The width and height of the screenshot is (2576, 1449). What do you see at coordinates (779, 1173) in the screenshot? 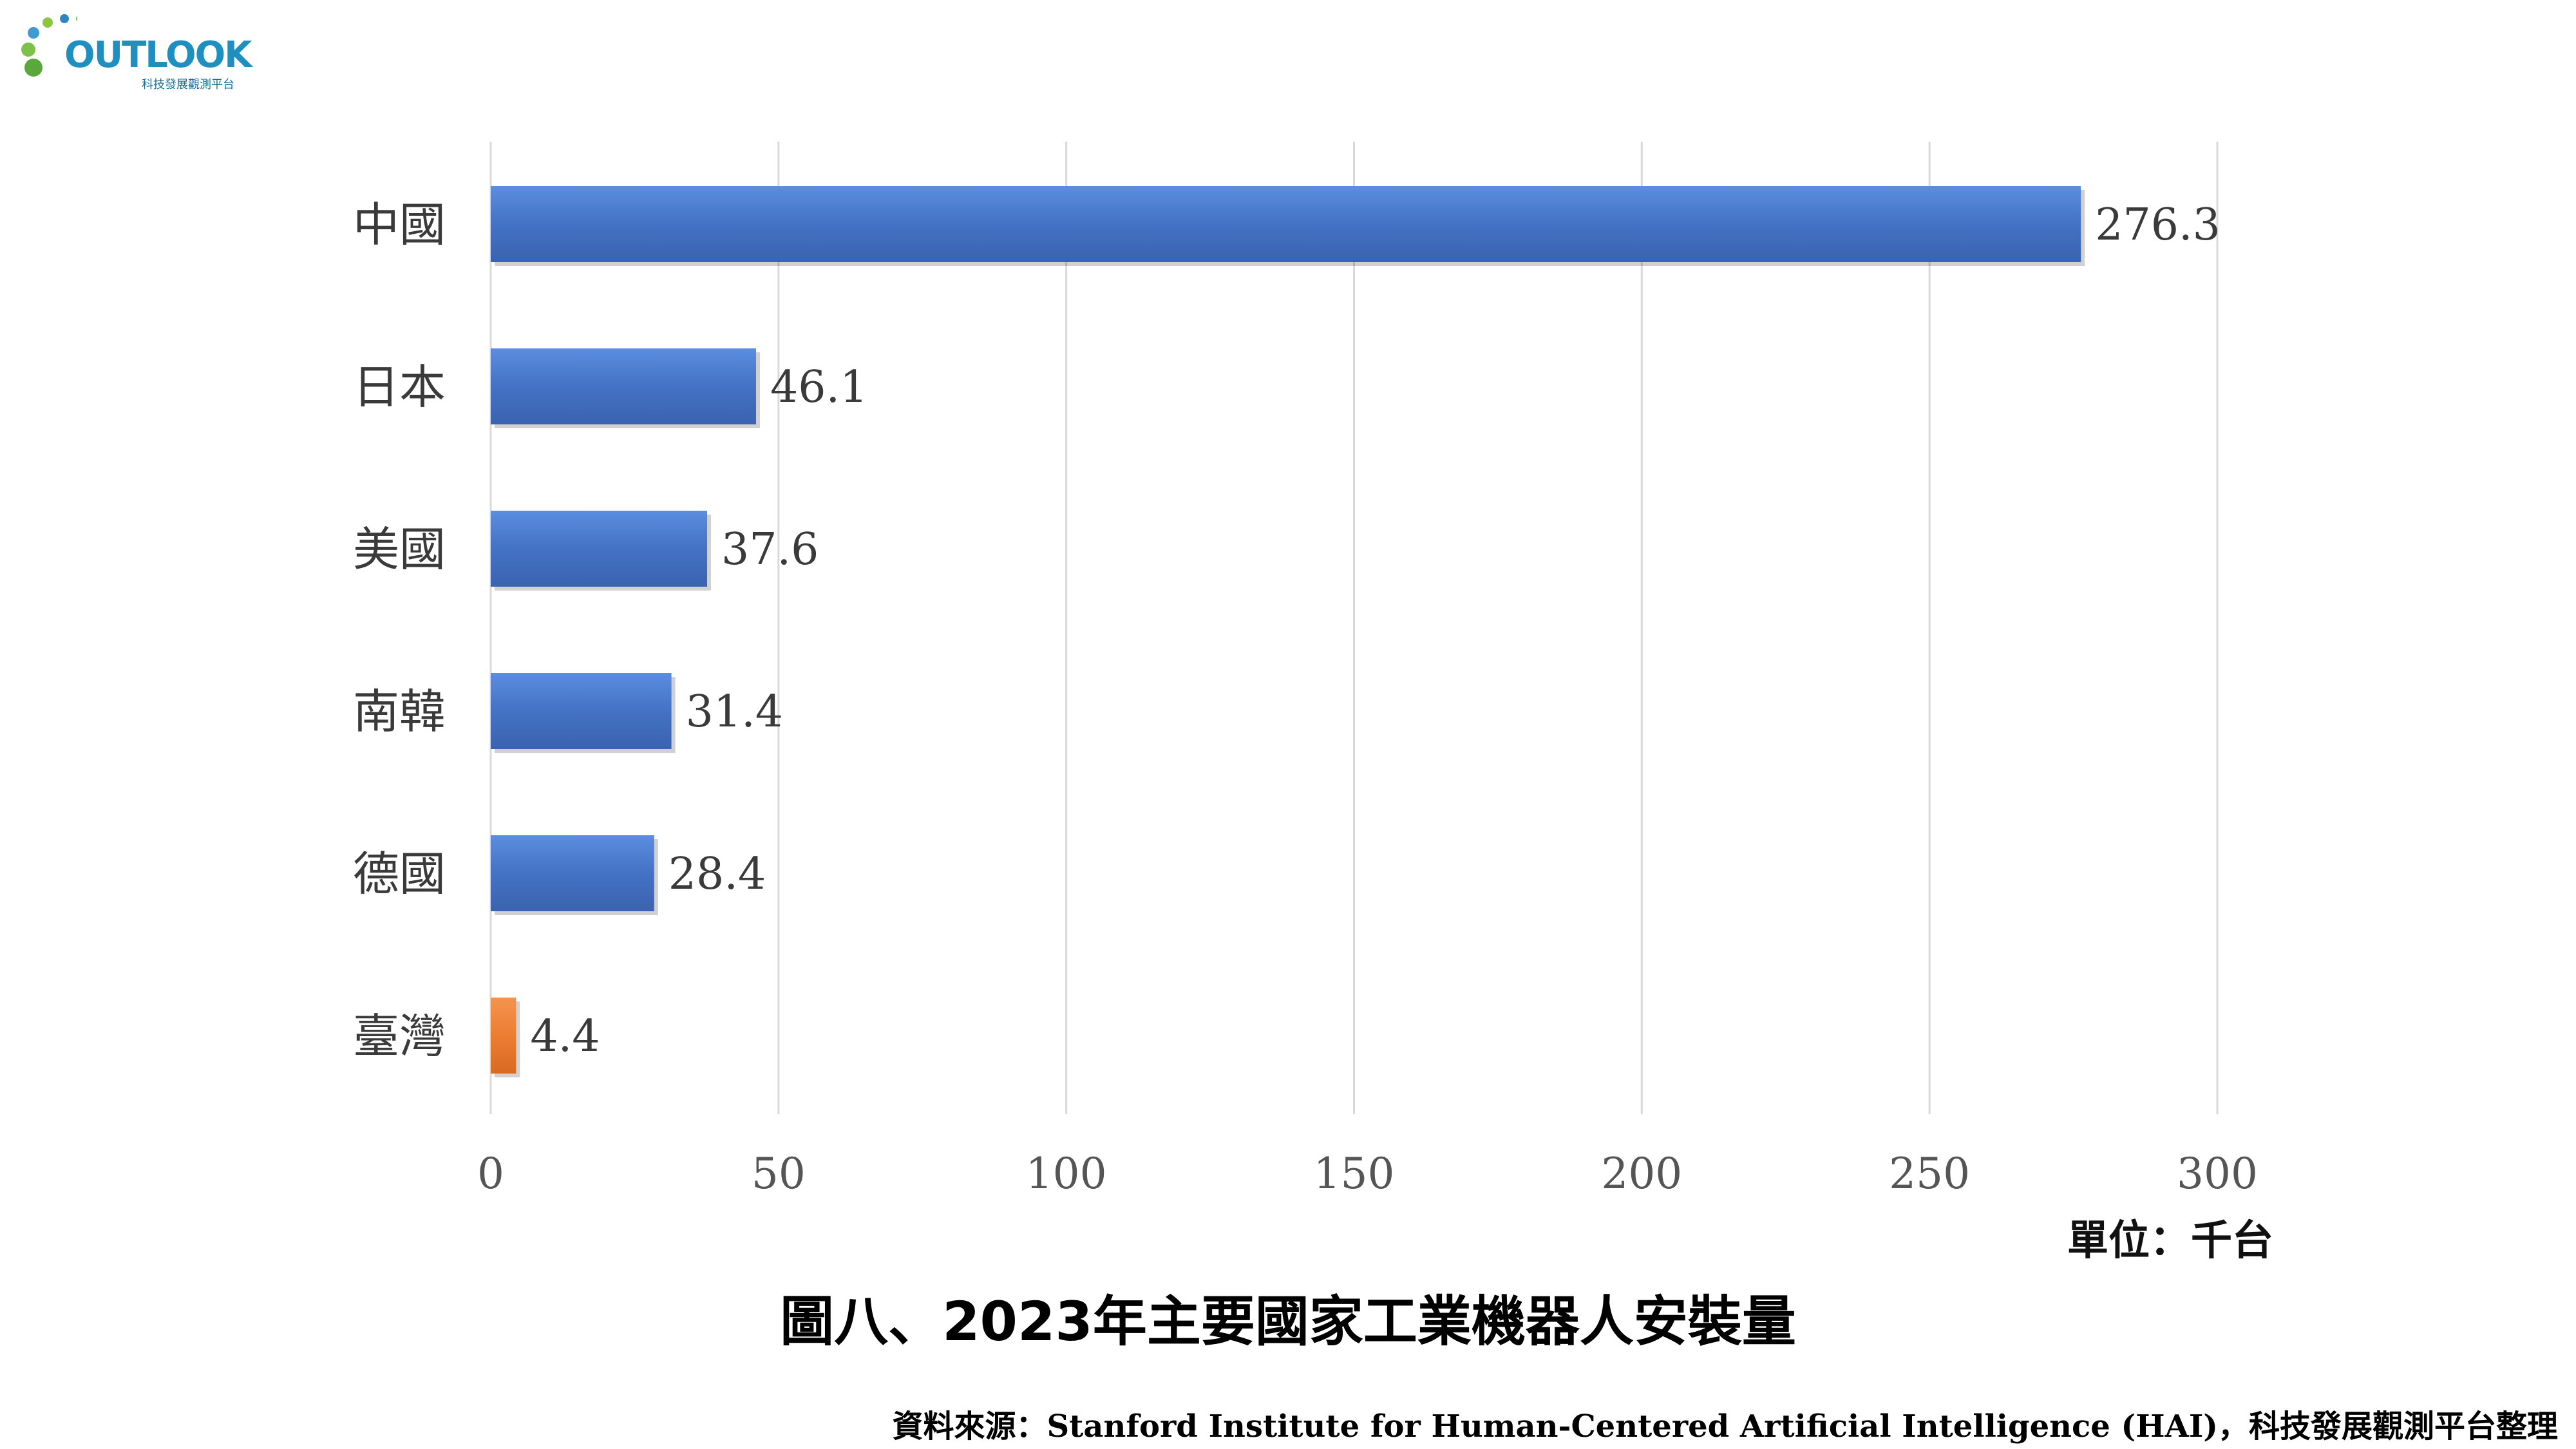
I see `x-tick-label: 50` at bounding box center [779, 1173].